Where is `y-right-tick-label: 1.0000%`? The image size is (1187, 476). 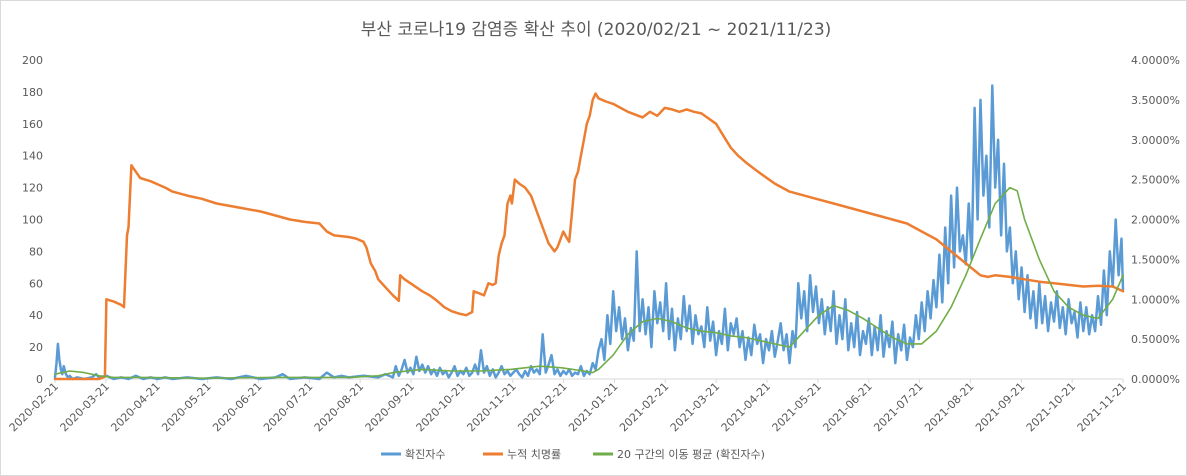 y-right-tick-label: 1.0000% is located at coordinates (1155, 299).